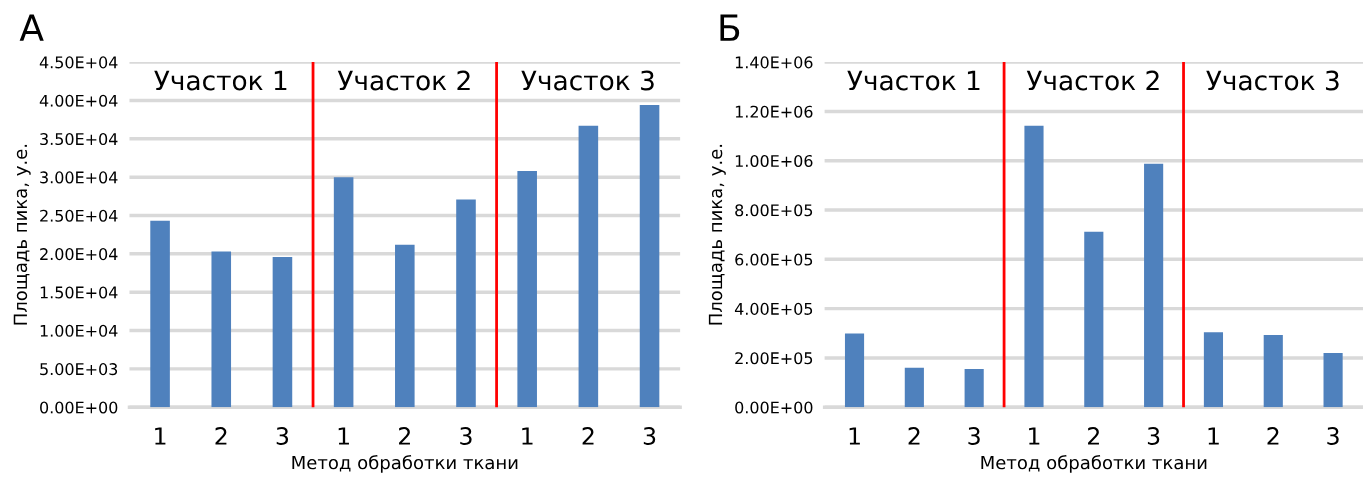 The width and height of the screenshot is (1363, 493). I want to click on y-tick-label: 3.00E+04, so click(79, 177).